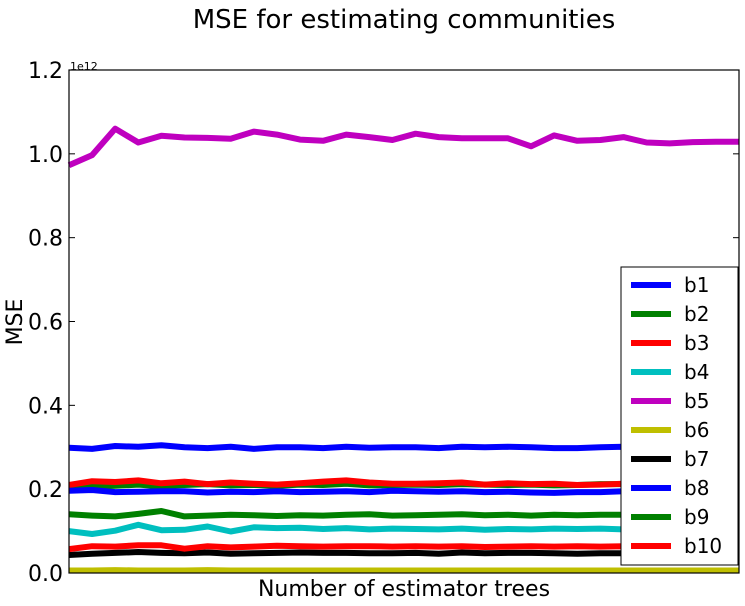  I want to click on y-exponent-label: 1e12, so click(84, 66).